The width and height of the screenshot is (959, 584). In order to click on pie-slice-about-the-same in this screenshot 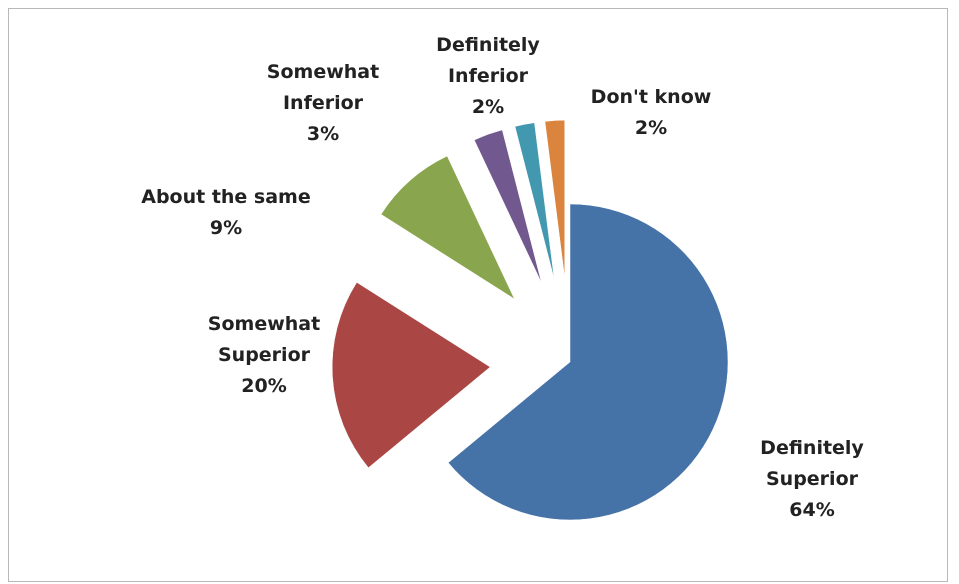, I will do `click(448, 227)`.